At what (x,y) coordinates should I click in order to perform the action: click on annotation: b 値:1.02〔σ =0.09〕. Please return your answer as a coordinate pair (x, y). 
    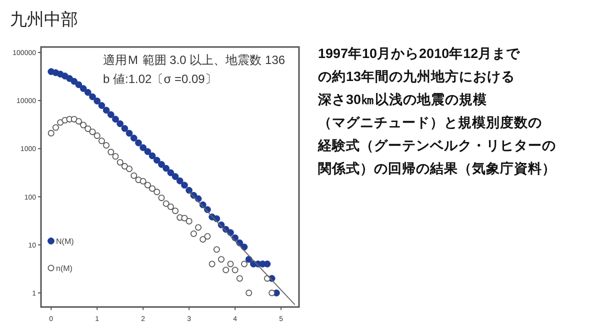
    Looking at the image, I should click on (160, 79).